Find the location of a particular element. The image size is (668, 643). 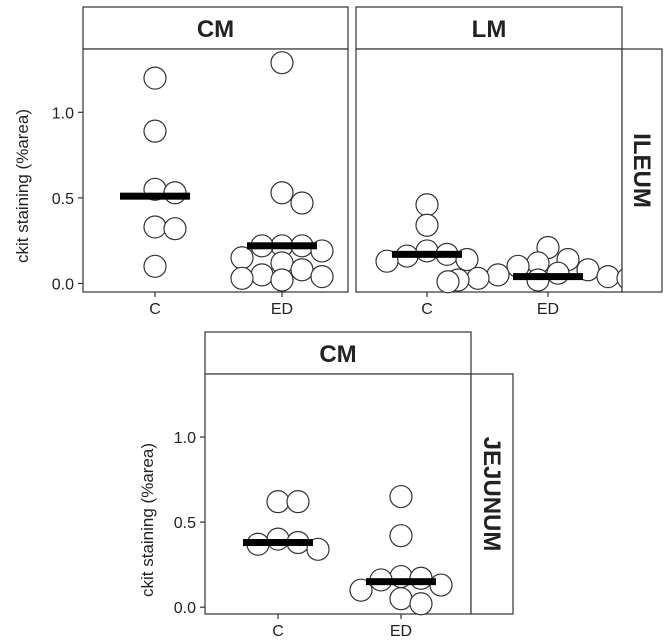

strip-label-jejunum: JEJUNUM is located at coordinates (491, 494).